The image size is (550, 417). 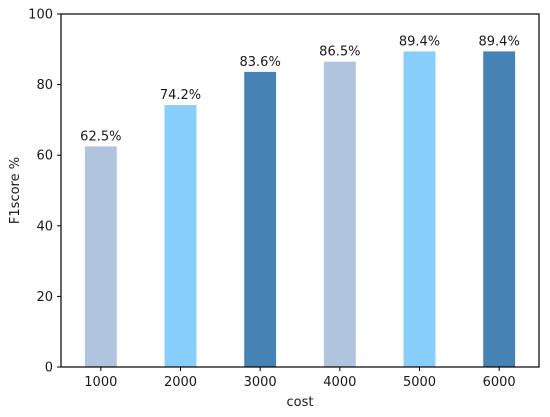 I want to click on y-tick-label-40: 40, so click(x=44, y=226).